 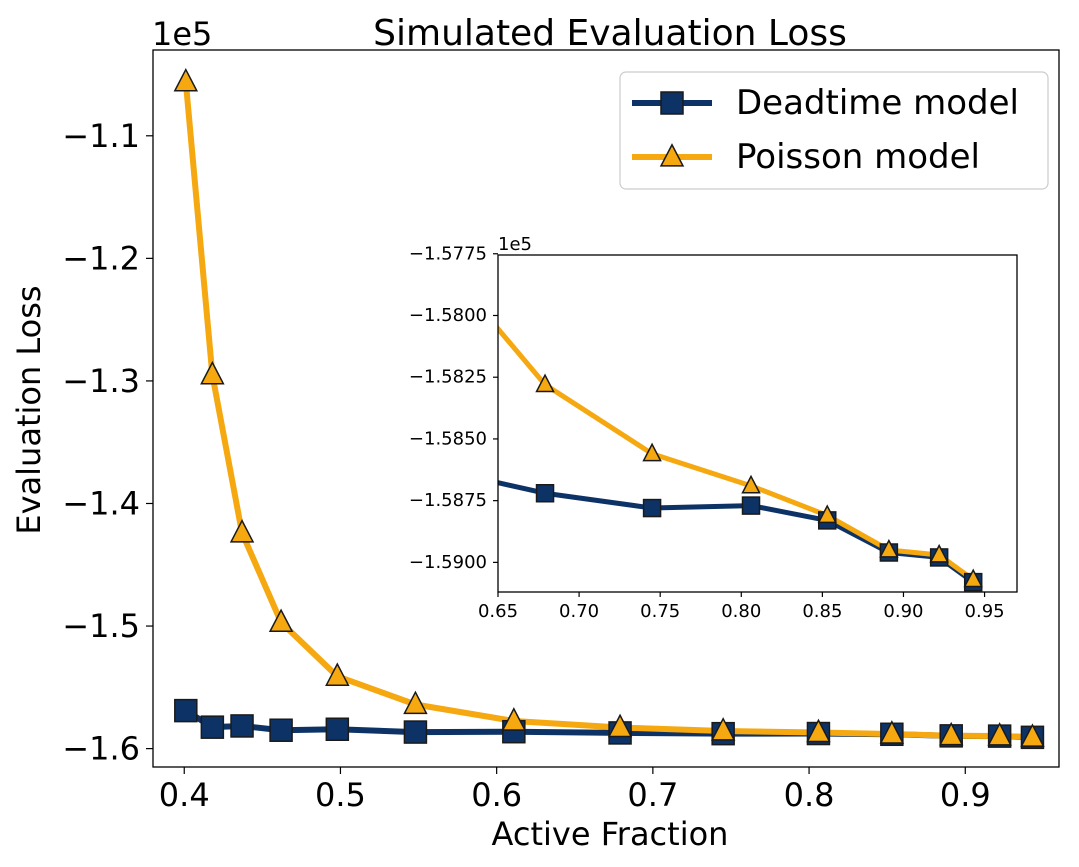 I want to click on inset-series-line-deadtime, so click(x=737, y=532).